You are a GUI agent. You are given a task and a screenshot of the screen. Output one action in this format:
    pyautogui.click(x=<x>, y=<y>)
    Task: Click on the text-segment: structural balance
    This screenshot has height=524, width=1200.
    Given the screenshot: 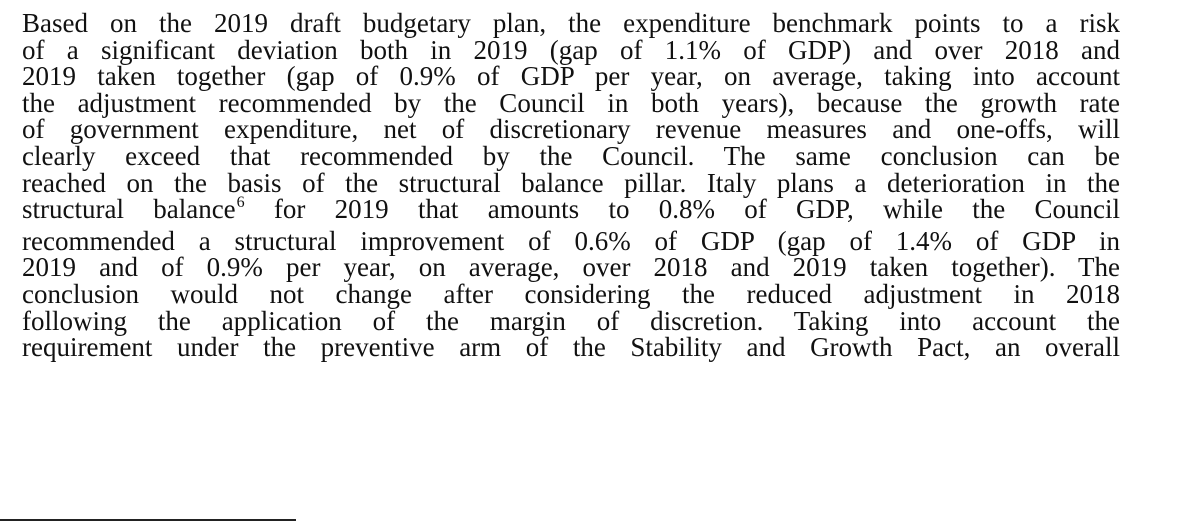 What is the action you would take?
    pyautogui.click(x=129, y=209)
    